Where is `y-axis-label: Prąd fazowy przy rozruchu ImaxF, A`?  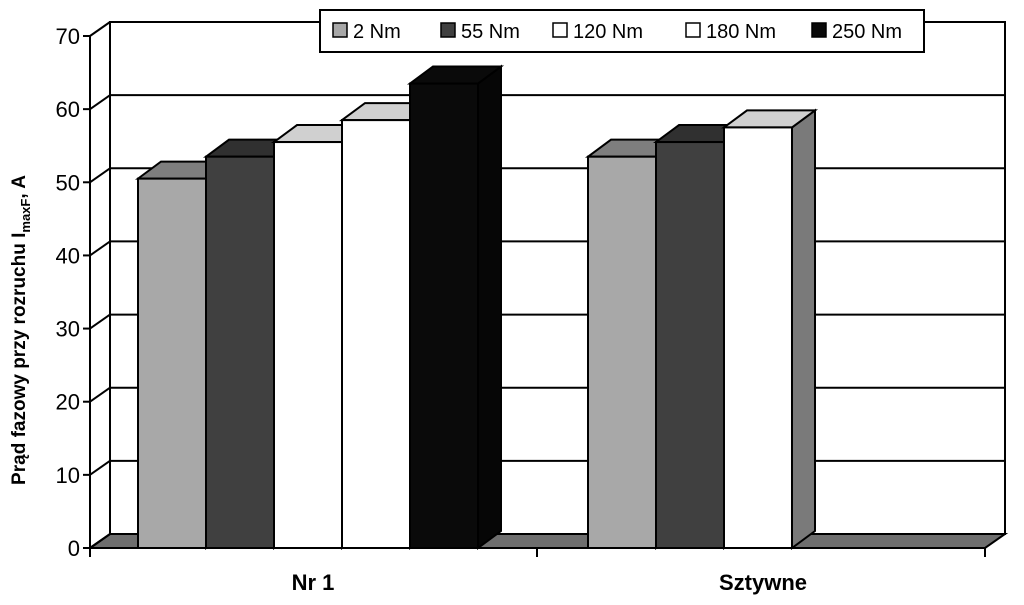 y-axis-label: Prąd fazowy przy rozruchu ImaxF, A is located at coordinates (21, 330).